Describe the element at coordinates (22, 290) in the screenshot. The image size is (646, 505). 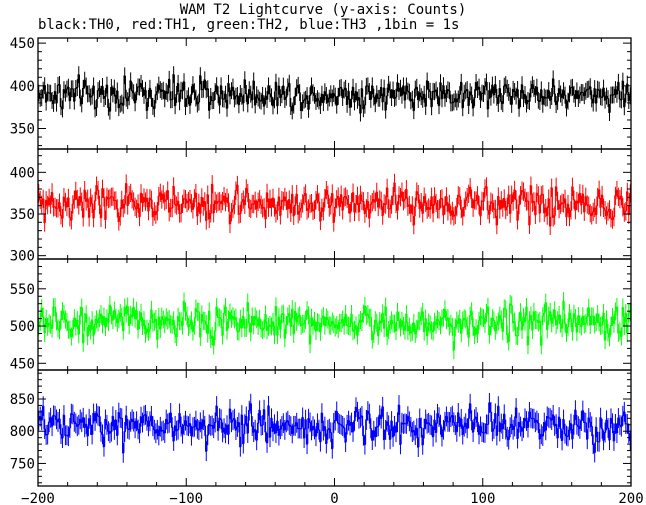
I see `y-tick-label-th2: 550` at that location.